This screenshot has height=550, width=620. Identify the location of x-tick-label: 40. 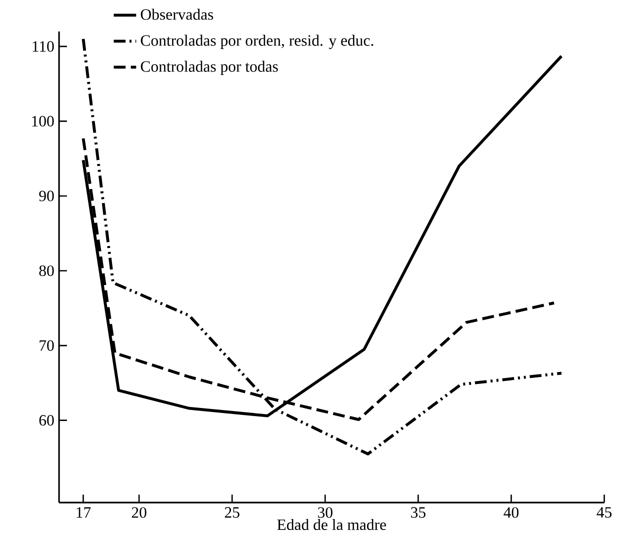
(511, 512).